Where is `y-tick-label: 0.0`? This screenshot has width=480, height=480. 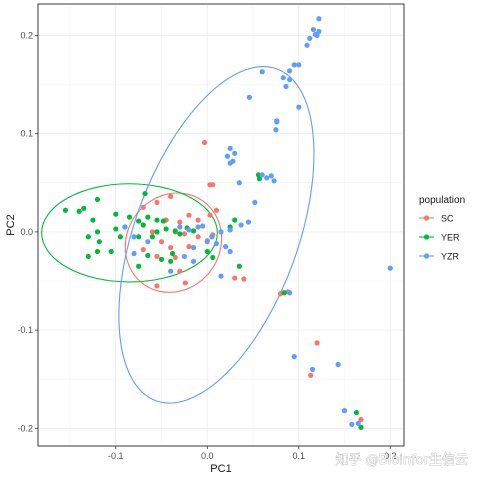
y-tick-label: 0.0 is located at coordinates (26, 232).